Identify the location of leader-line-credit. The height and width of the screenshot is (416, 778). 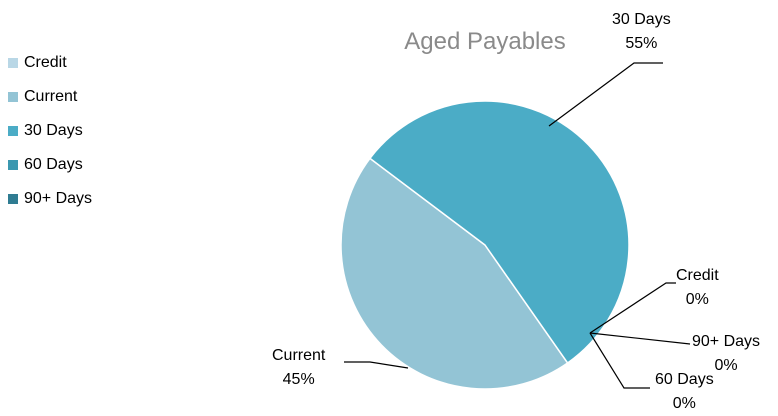
(632, 308).